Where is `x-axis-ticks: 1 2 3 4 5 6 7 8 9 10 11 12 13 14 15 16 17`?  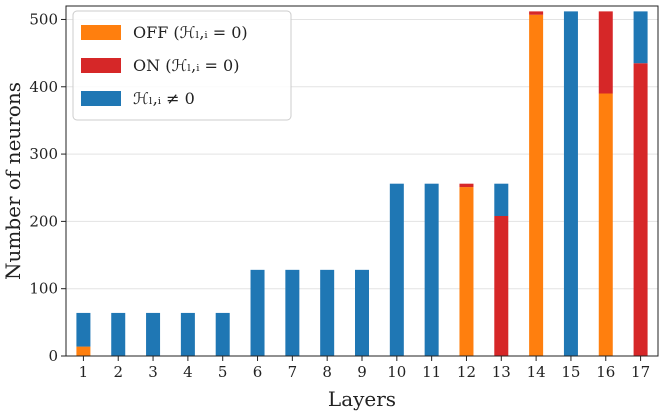 x-axis-ticks: 1 2 3 4 5 6 7 8 9 10 11 12 13 14 15 16 17 is located at coordinates (364, 368).